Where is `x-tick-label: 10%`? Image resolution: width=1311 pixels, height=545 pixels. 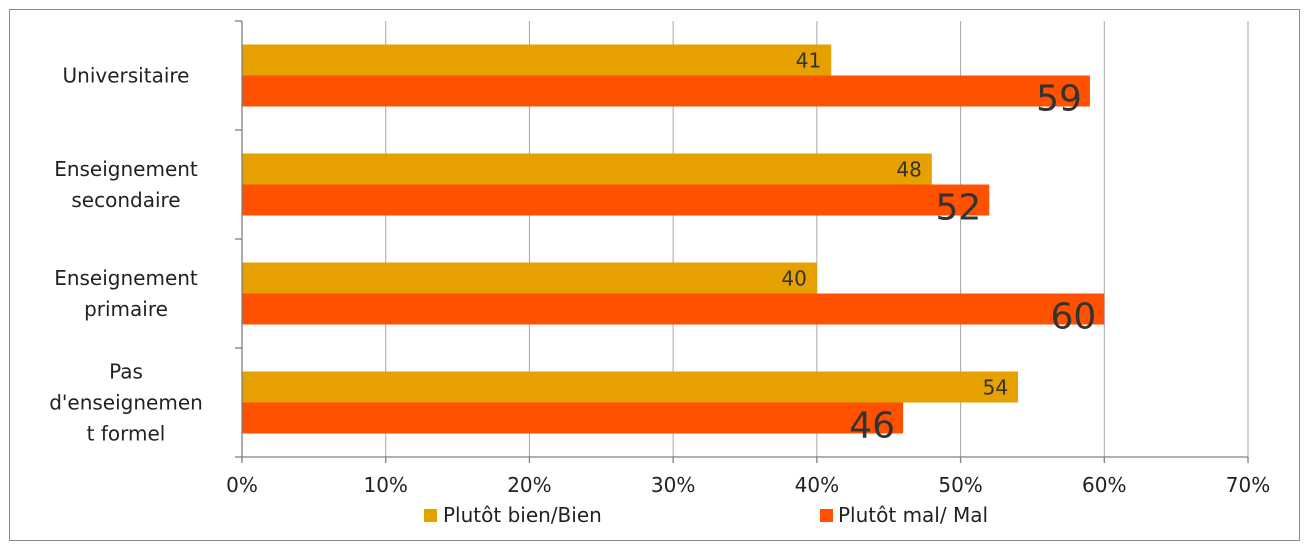
x-tick-label: 10% is located at coordinates (385, 485).